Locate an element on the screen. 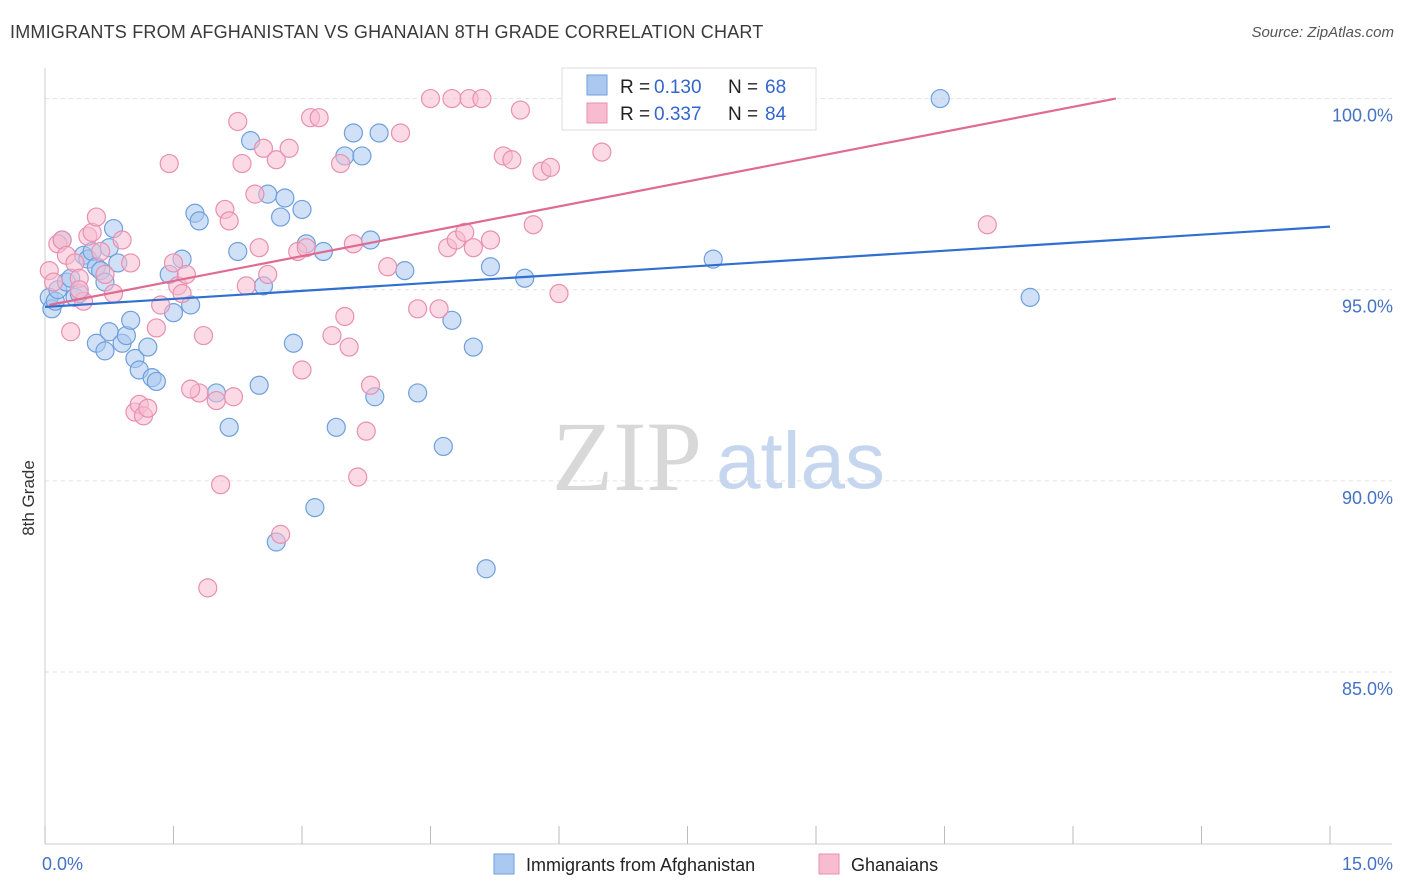 This screenshot has height=892, width=1406. legend-n-value-afghanistan: 68 is located at coordinates (775, 87).